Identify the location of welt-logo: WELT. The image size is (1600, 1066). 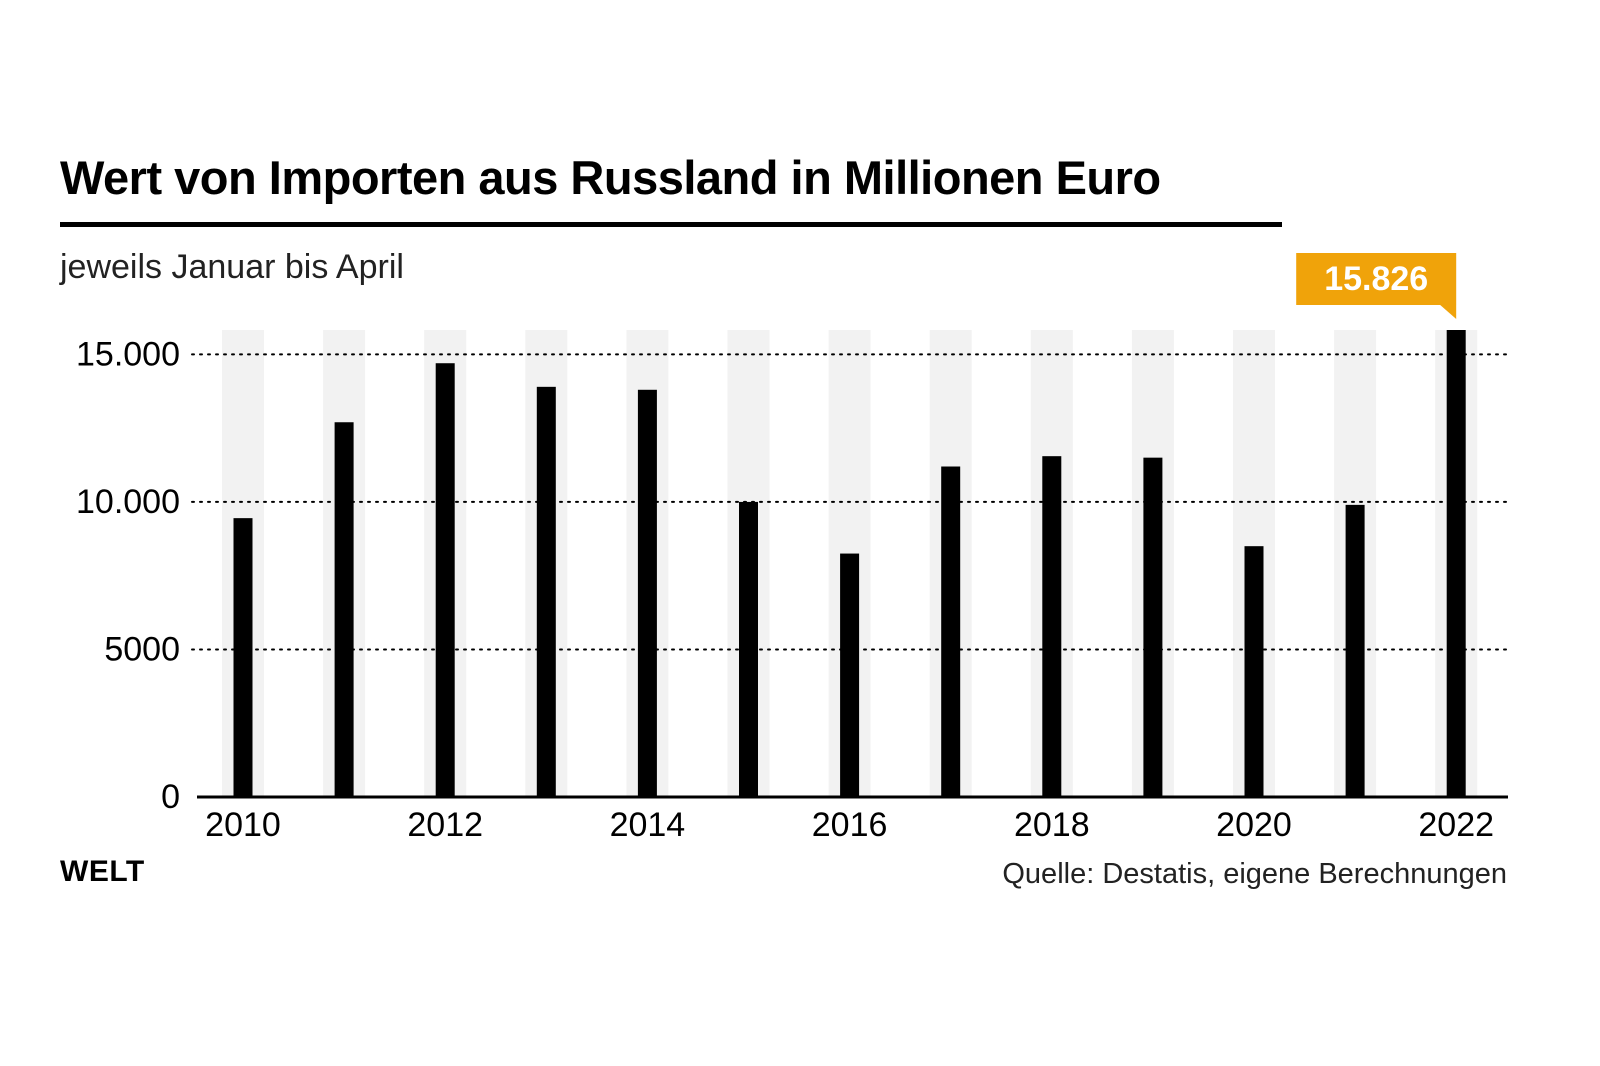
(102, 871).